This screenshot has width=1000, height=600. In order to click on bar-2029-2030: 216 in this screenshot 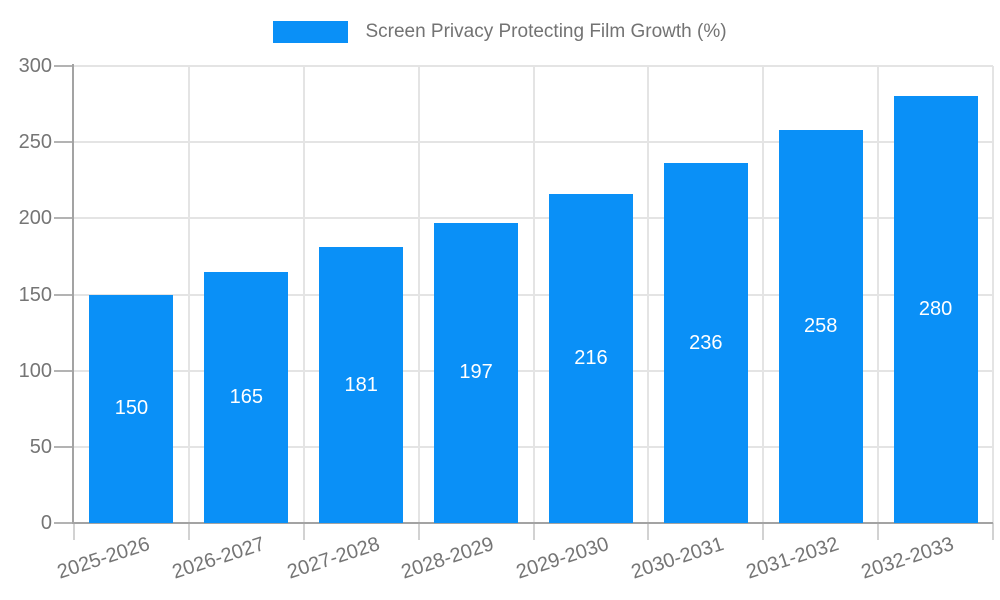, I will do `click(590, 358)`.